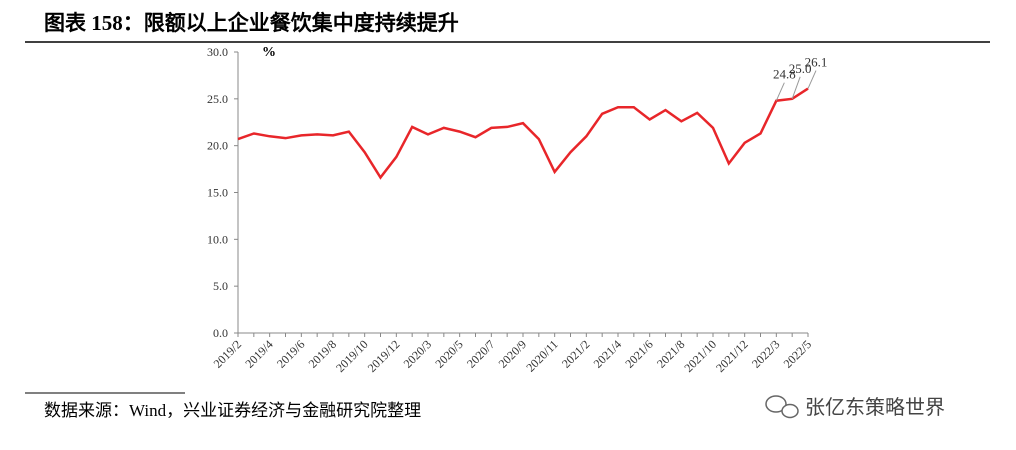 The width and height of the screenshot is (1016, 450). I want to click on data-label: 26.1, so click(816, 62).